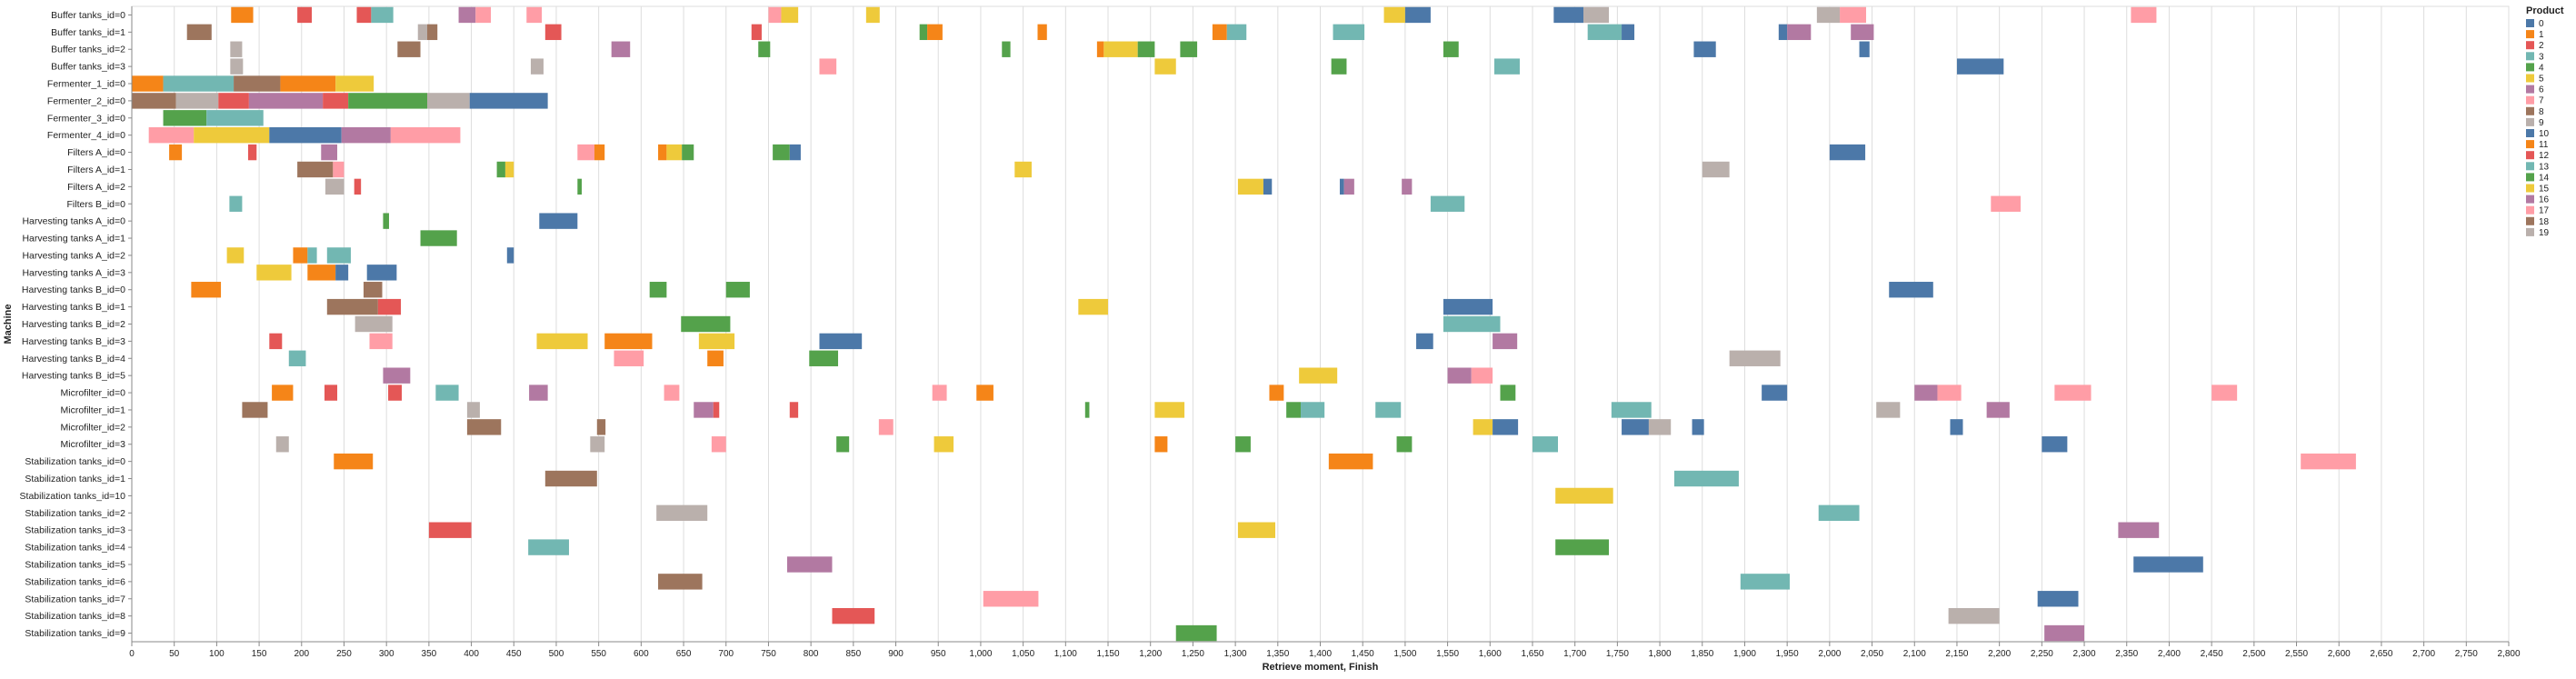 This screenshot has width=2576, height=679. I want to click on x-tick-label: 800, so click(811, 654).